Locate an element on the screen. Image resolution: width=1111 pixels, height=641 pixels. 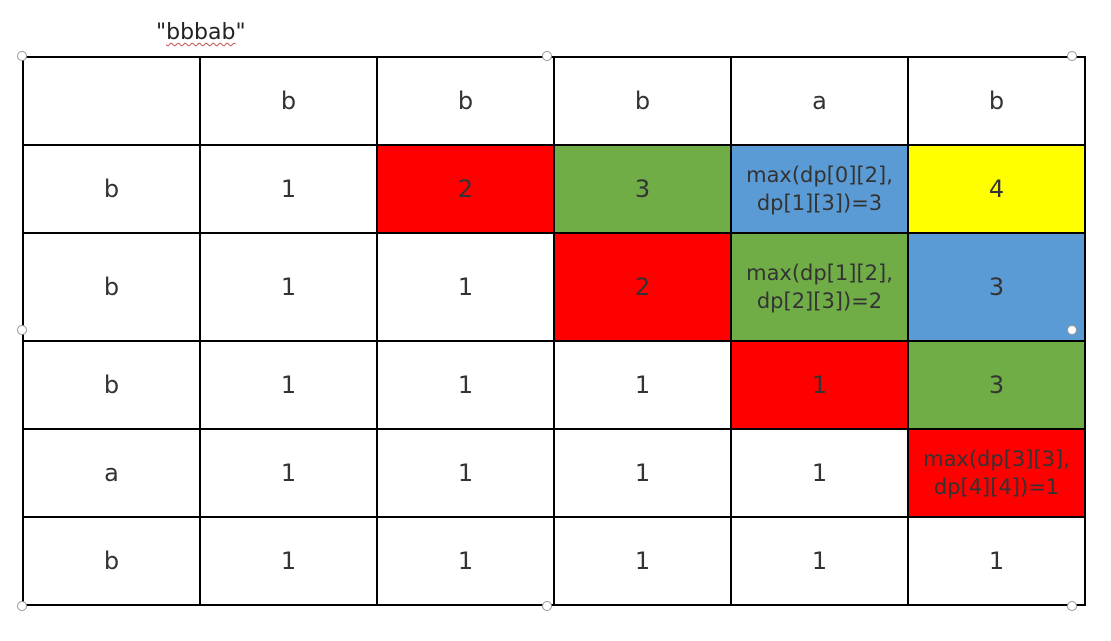
resize-handle-top-right is located at coordinates (1072, 56).